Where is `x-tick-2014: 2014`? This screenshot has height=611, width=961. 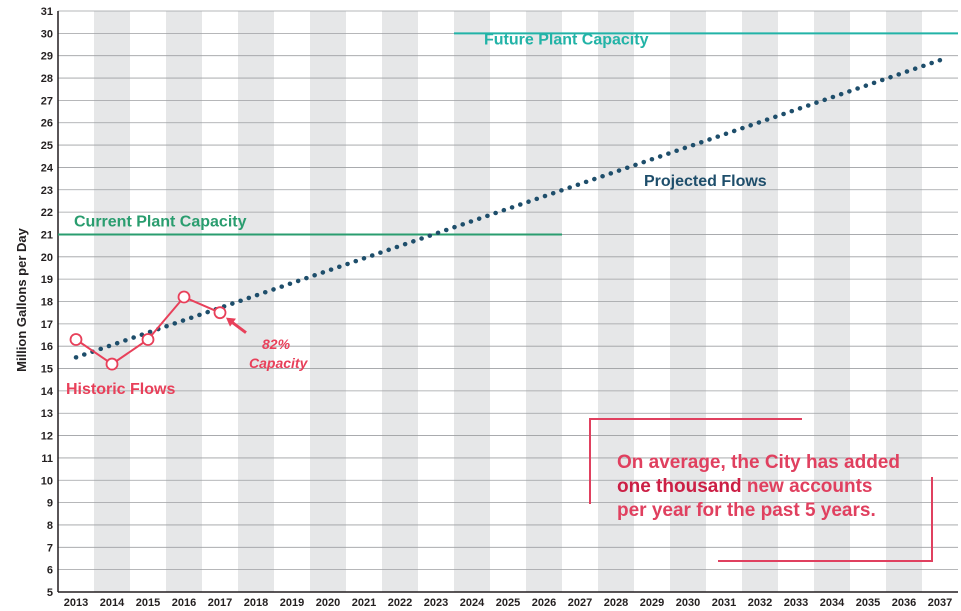
x-tick-2014: 2014 is located at coordinates (112, 603).